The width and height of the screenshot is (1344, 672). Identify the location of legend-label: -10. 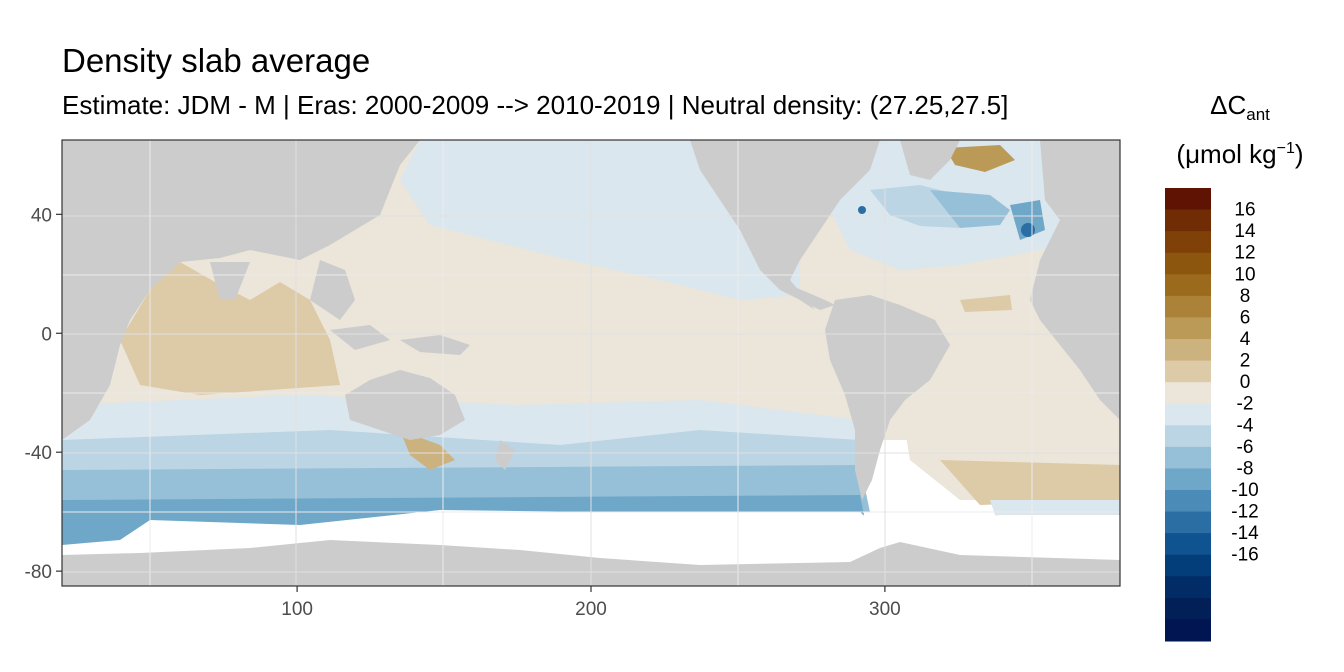
(1244, 490).